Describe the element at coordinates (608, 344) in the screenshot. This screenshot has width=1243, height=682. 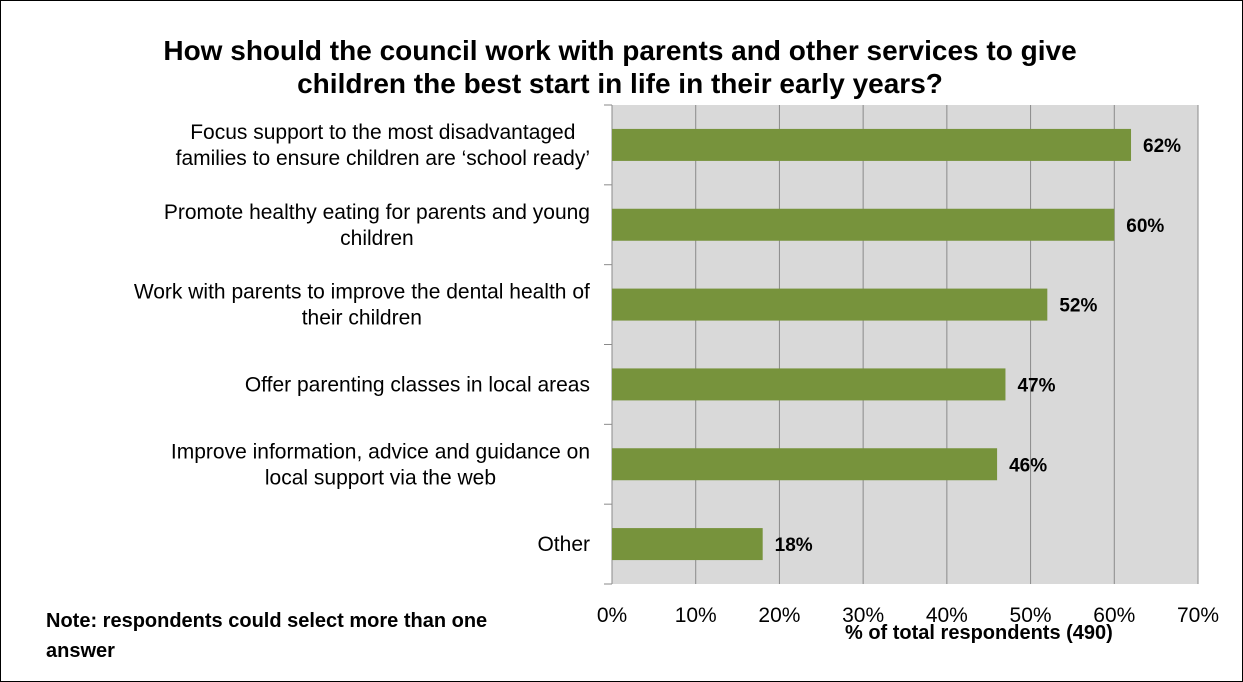
I see `axes` at that location.